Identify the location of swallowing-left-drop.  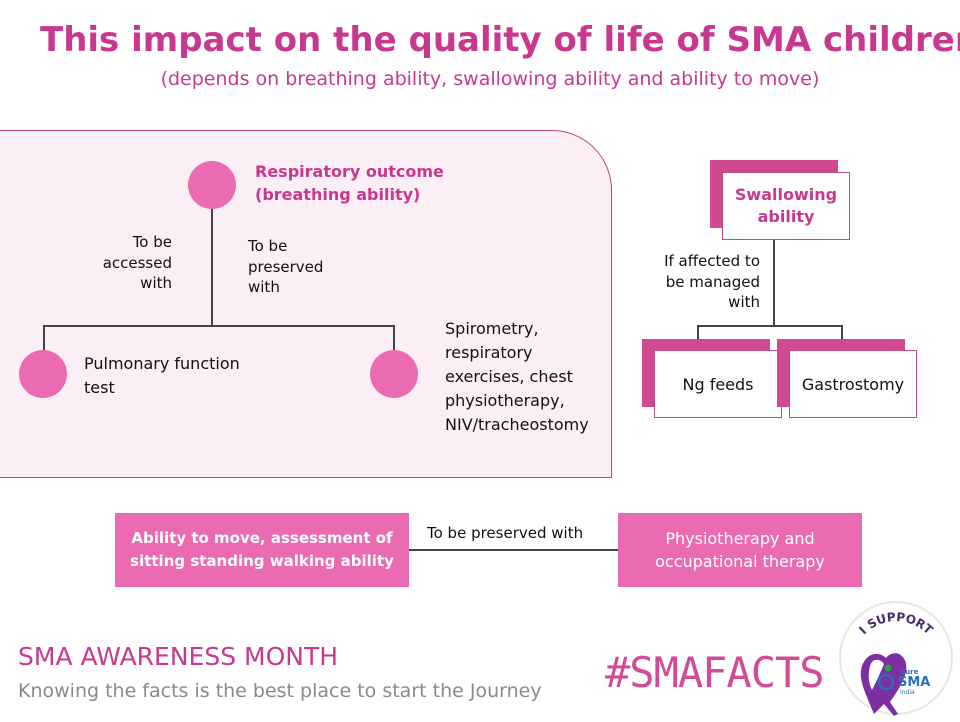
(698, 332).